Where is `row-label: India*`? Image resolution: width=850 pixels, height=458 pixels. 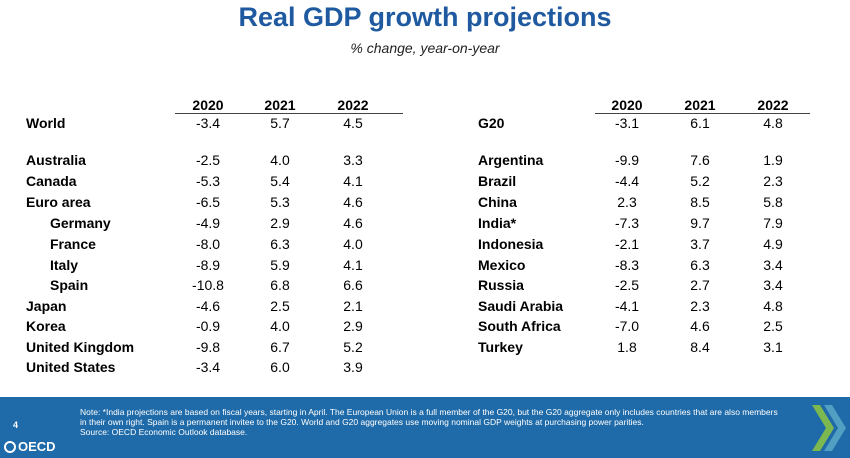 row-label: India* is located at coordinates (497, 223).